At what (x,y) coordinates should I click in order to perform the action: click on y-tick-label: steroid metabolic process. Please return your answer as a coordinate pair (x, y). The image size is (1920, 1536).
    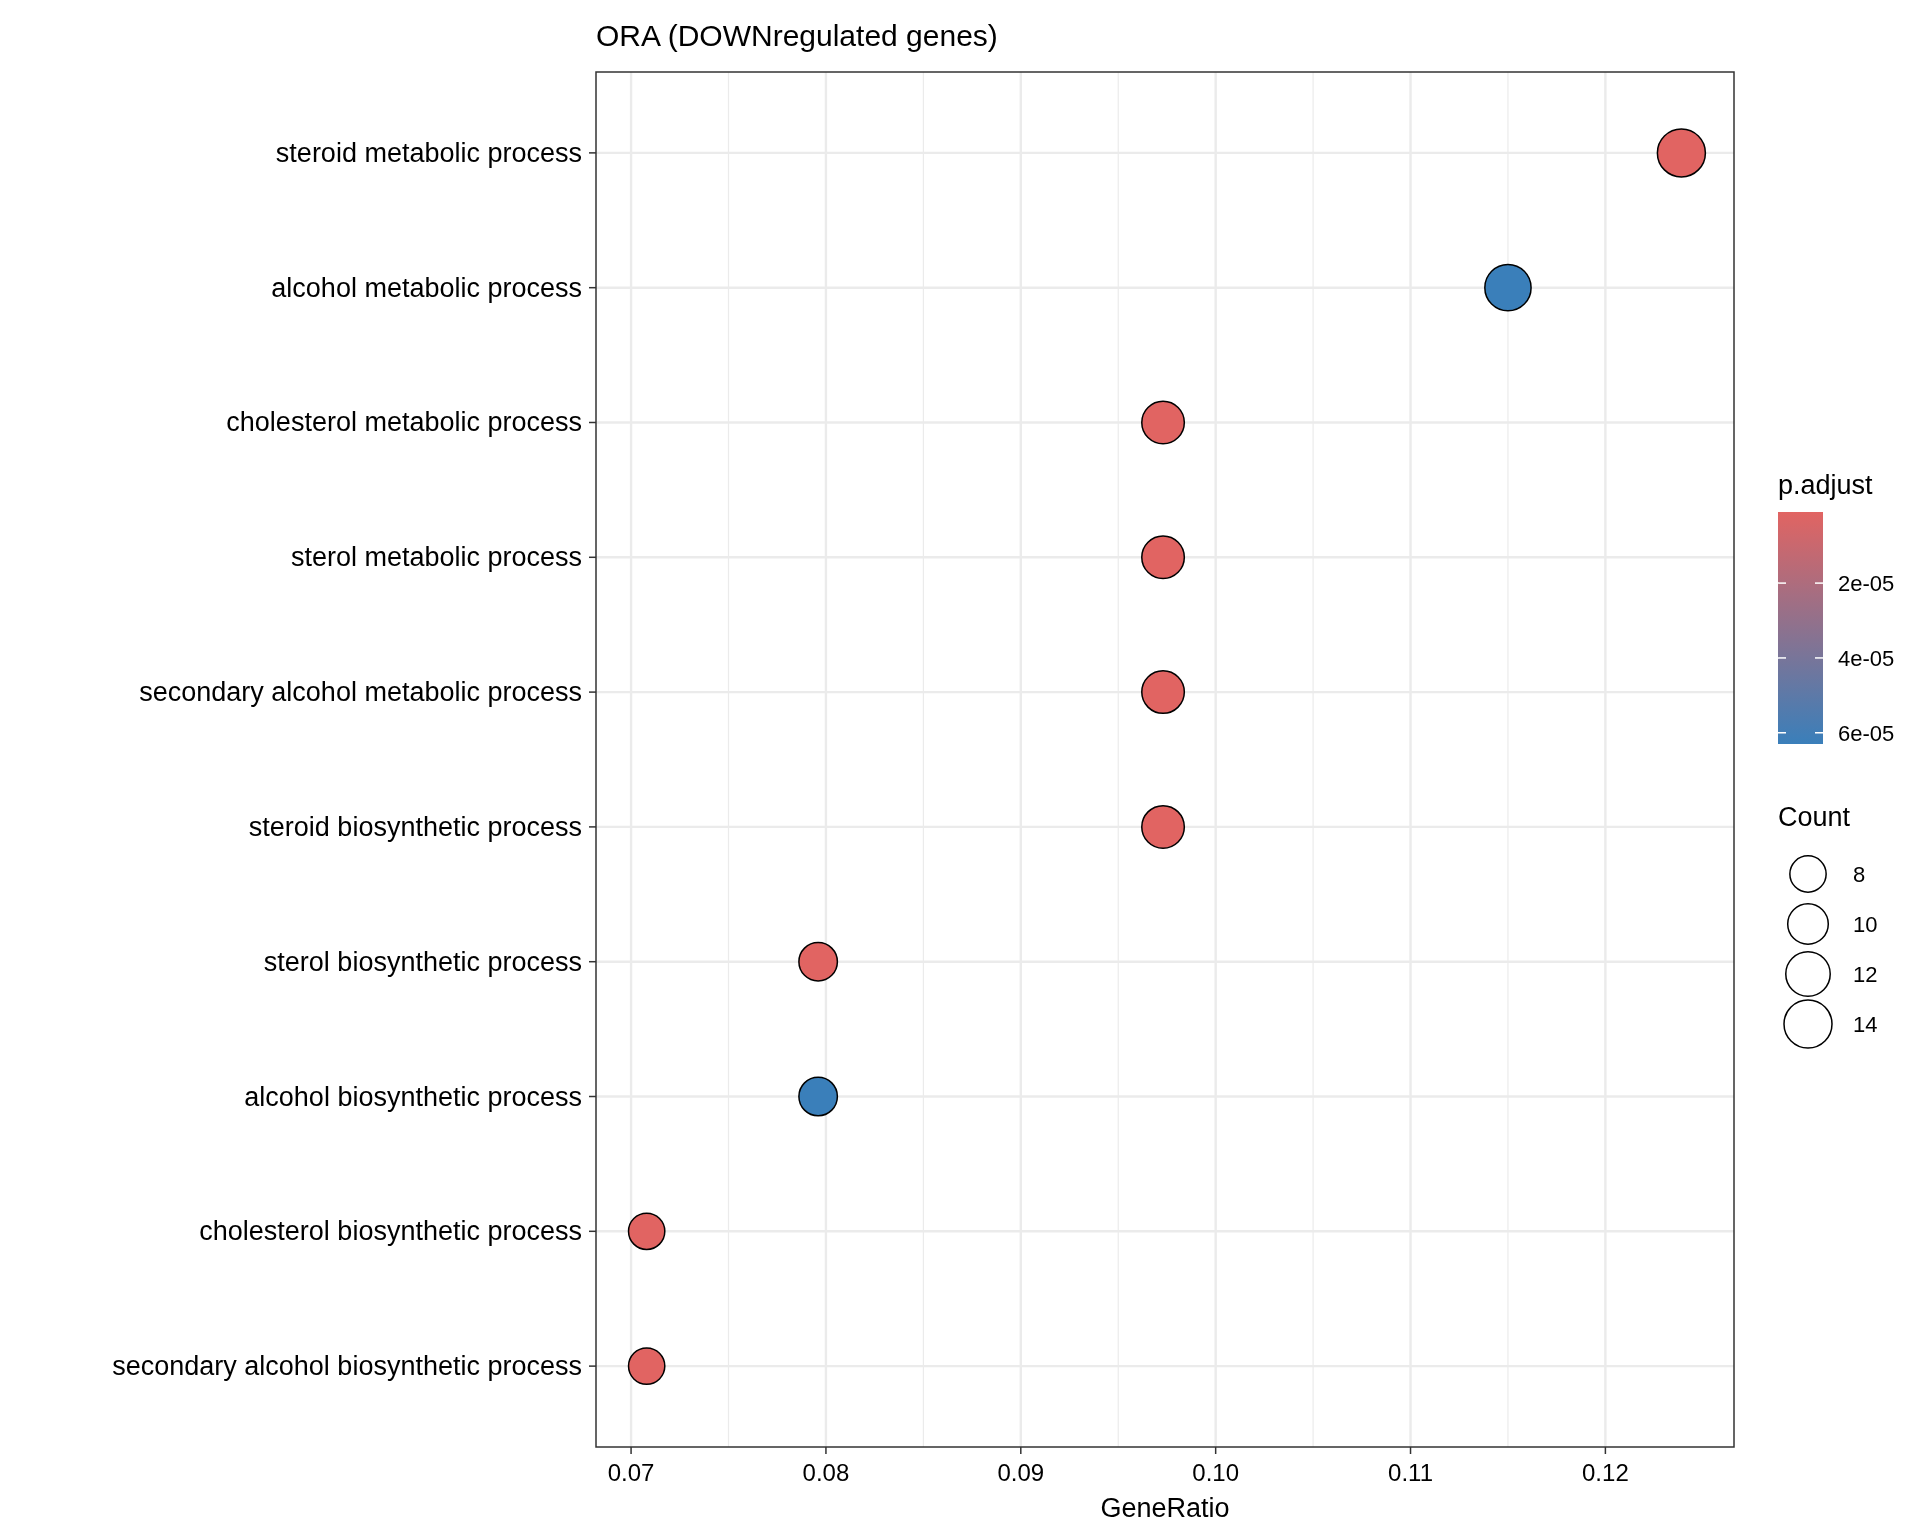
    Looking at the image, I should click on (428, 152).